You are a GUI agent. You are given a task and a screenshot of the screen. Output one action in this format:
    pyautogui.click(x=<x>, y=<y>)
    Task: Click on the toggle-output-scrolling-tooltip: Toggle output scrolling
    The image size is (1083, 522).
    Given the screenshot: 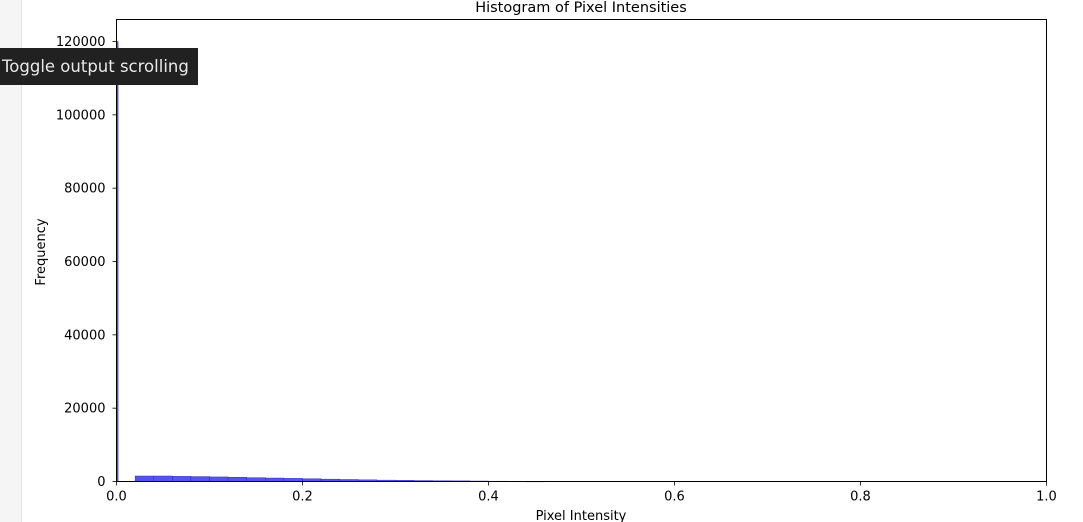 What is the action you would take?
    pyautogui.click(x=99, y=66)
    